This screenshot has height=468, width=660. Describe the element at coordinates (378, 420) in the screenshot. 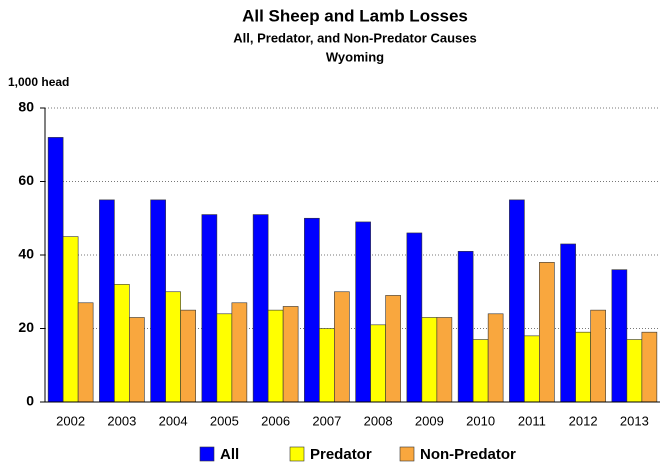

I see `x-tick-label: 2008` at that location.